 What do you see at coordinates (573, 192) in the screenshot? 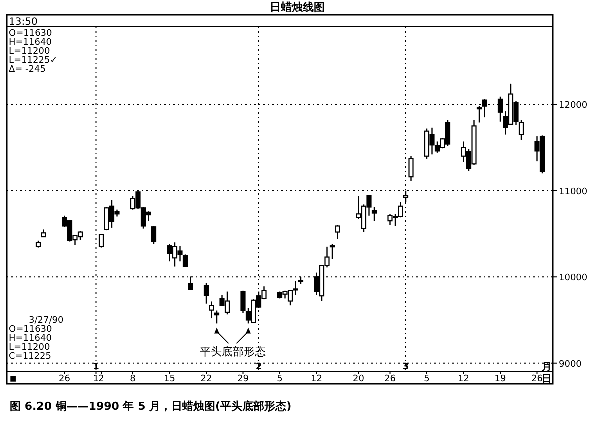
I see `y-tick-label: 11000` at bounding box center [573, 192].